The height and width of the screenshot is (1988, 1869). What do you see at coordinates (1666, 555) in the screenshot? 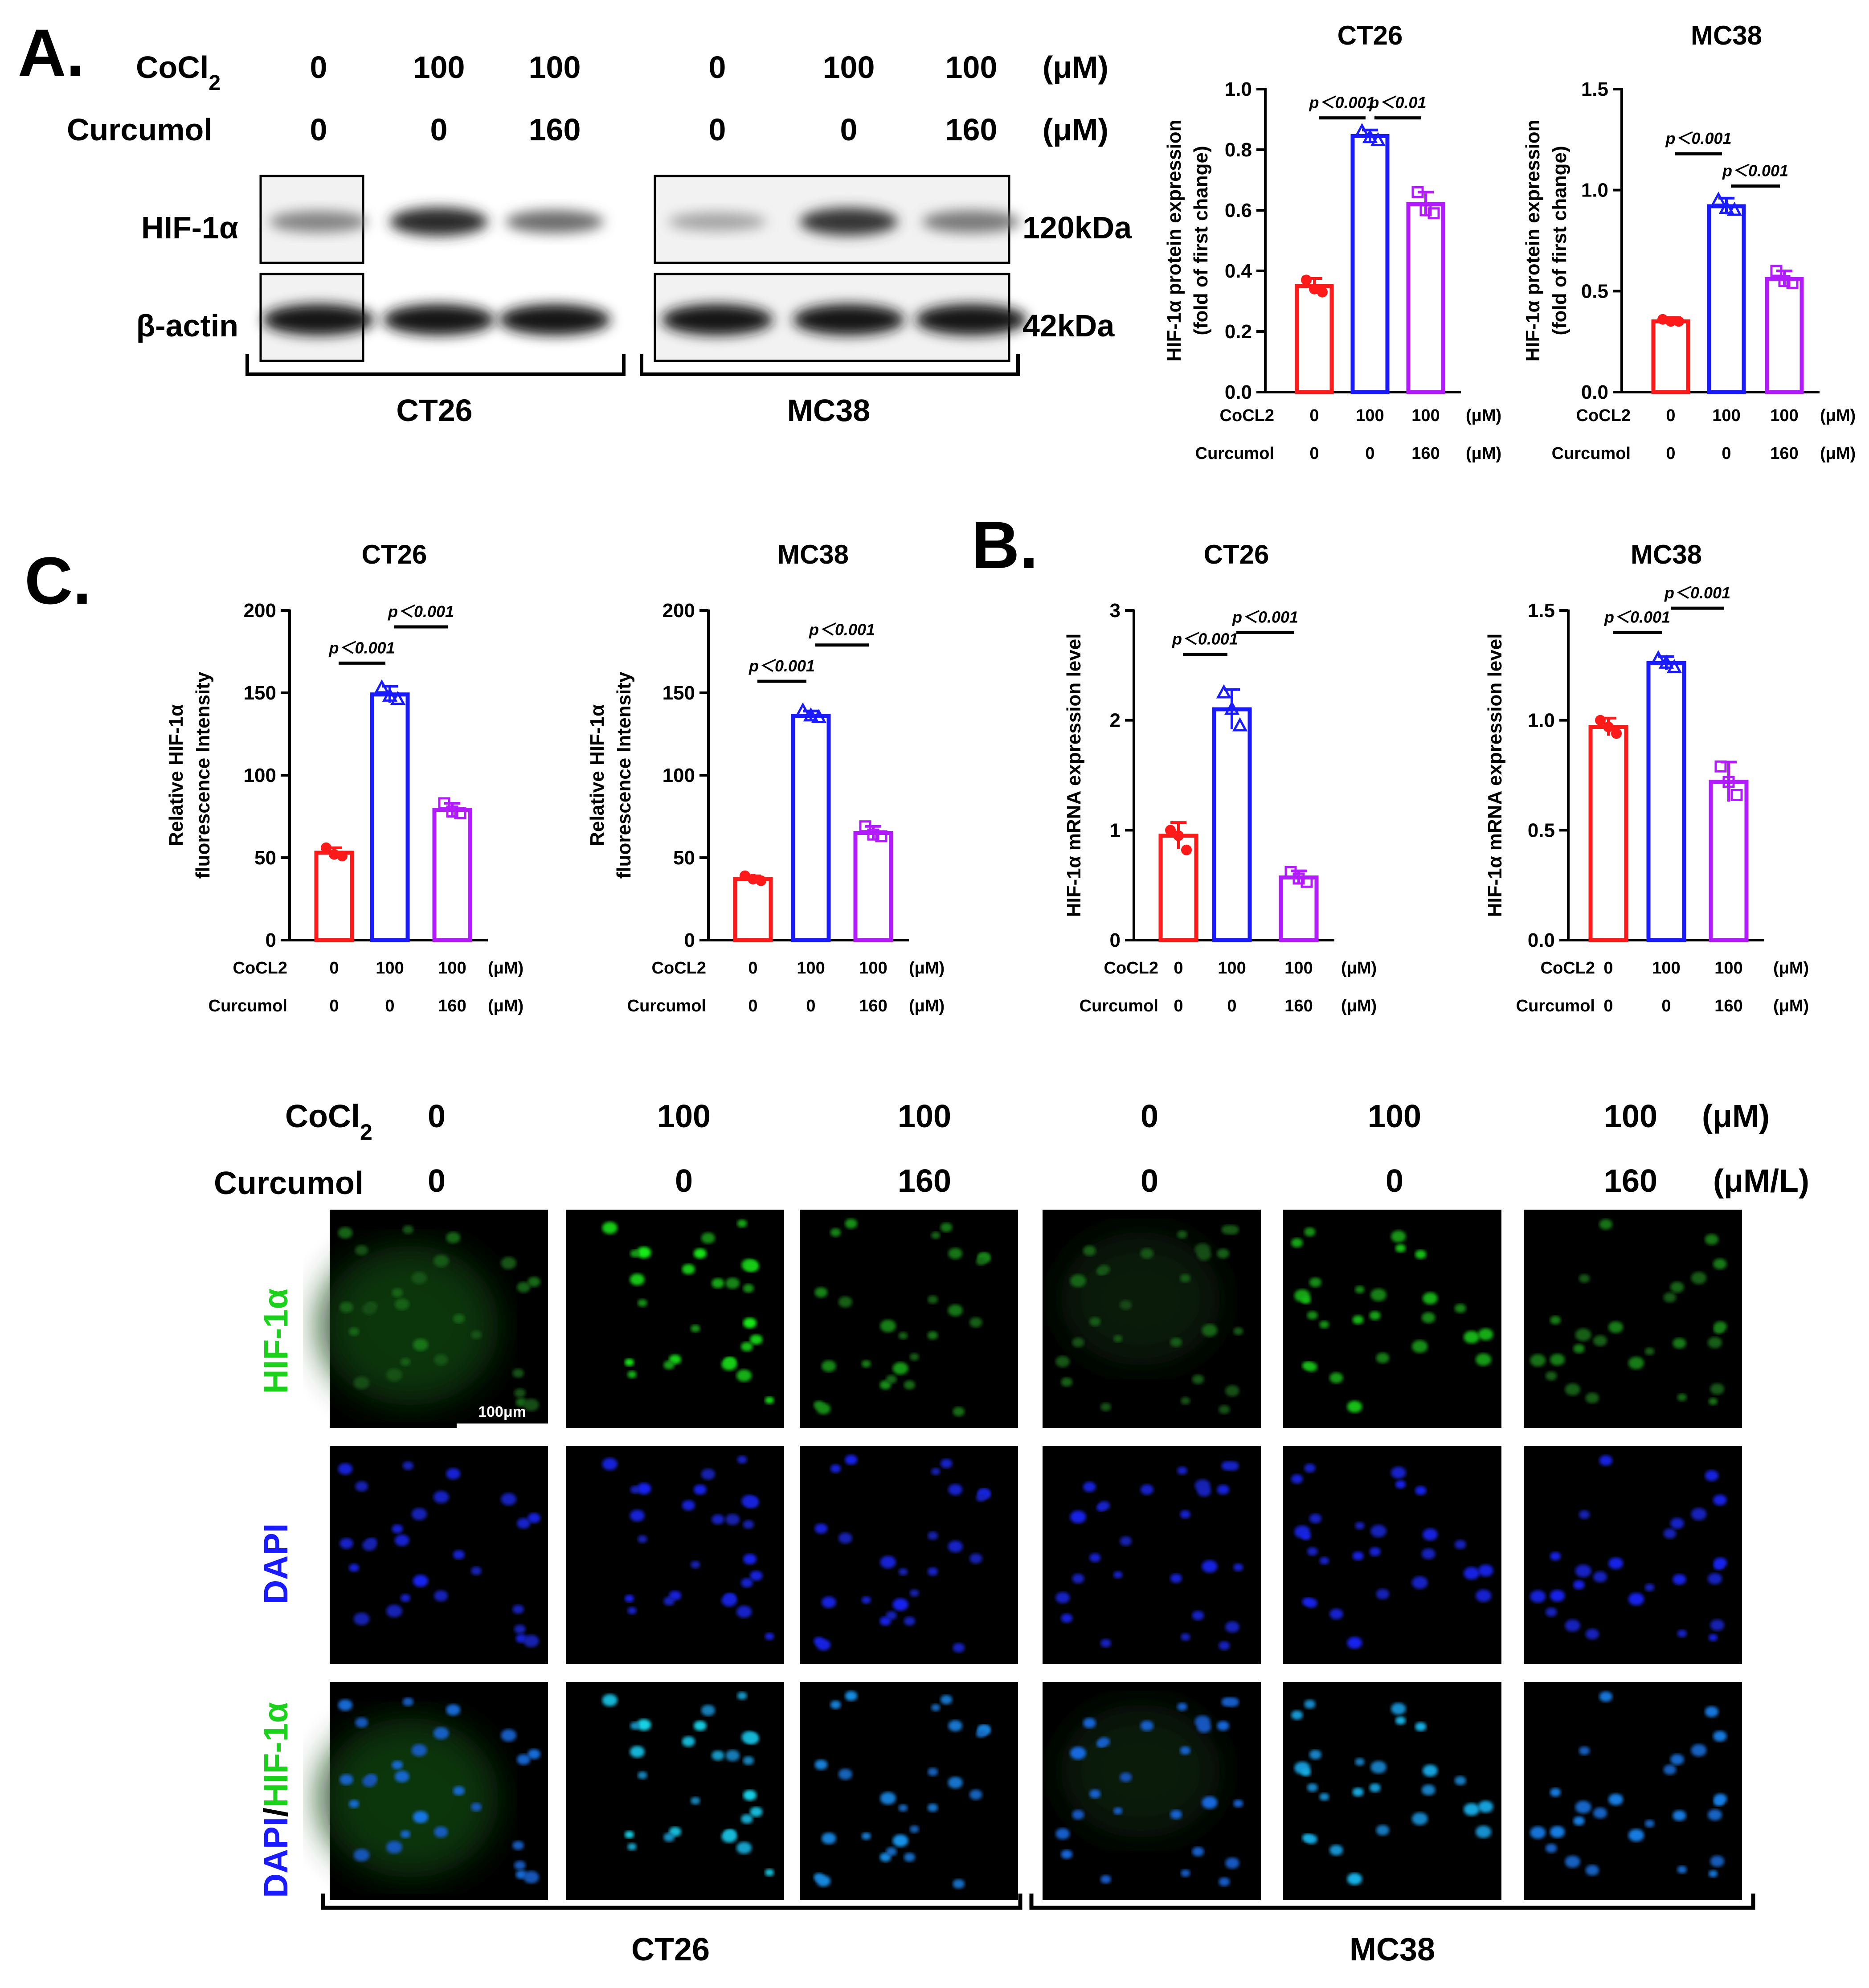
I see `chart-title: MC38` at bounding box center [1666, 555].